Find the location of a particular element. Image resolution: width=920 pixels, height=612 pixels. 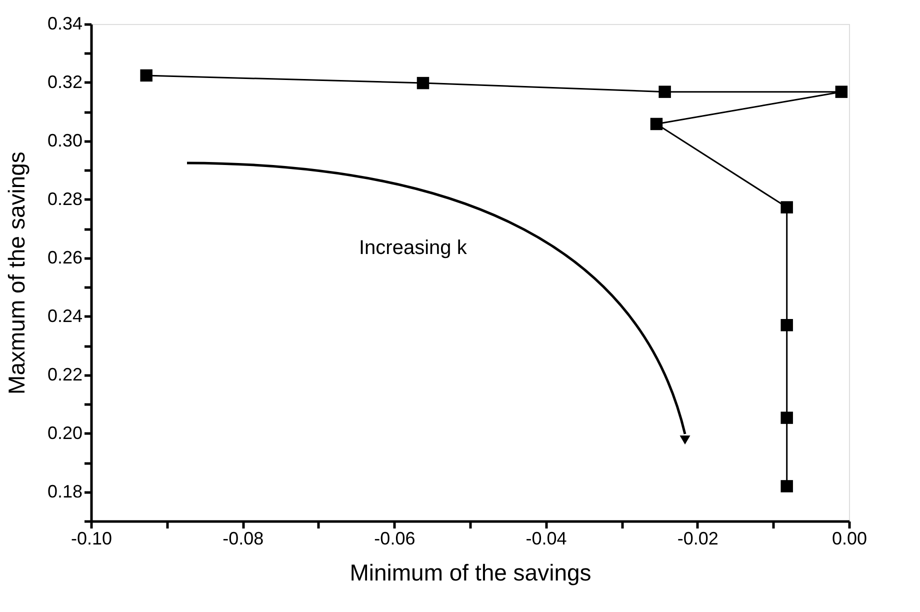

y-tick-label: 0.22 is located at coordinates (64, 374).